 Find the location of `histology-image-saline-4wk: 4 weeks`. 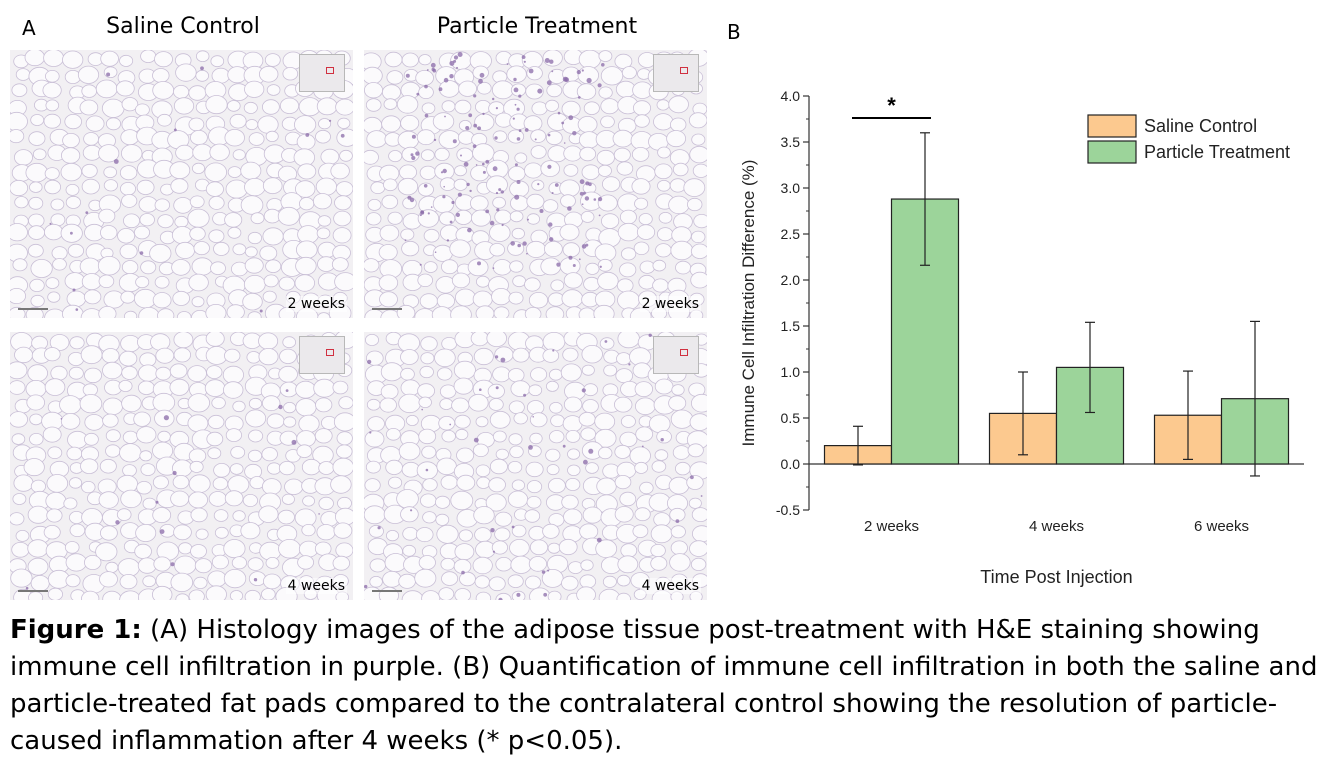

histology-image-saline-4wk: 4 weeks is located at coordinates (181, 466).